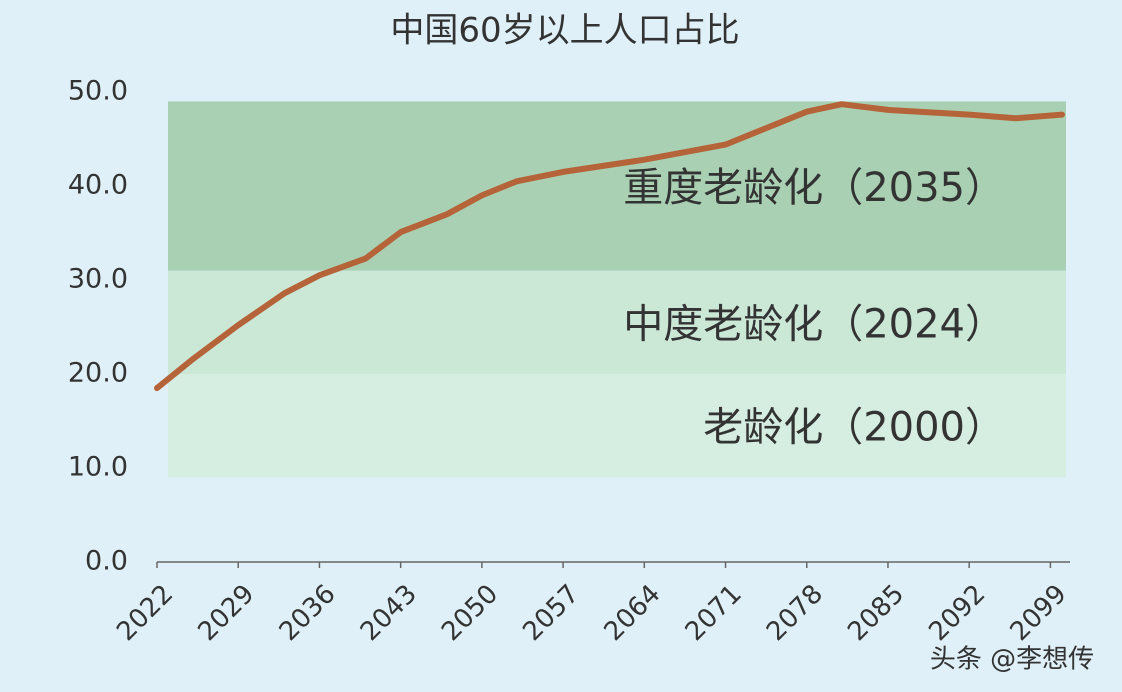  What do you see at coordinates (1012, 660) in the screenshot?
I see `watermark: 头条 @李想传` at bounding box center [1012, 660].